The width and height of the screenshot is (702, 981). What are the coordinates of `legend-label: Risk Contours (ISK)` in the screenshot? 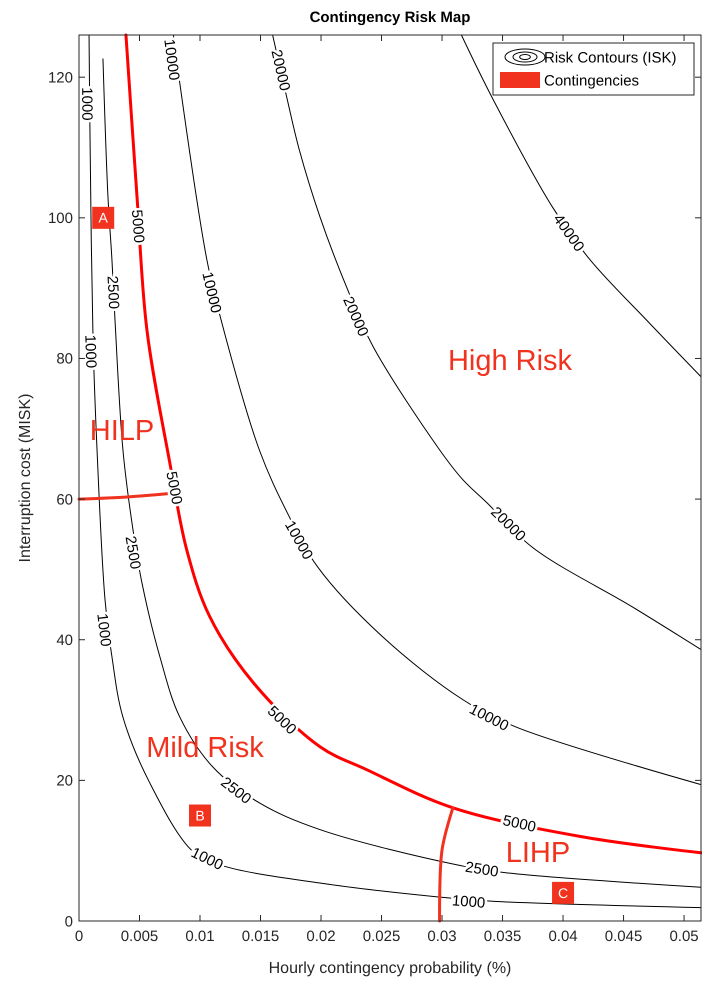 It's located at (610, 57).